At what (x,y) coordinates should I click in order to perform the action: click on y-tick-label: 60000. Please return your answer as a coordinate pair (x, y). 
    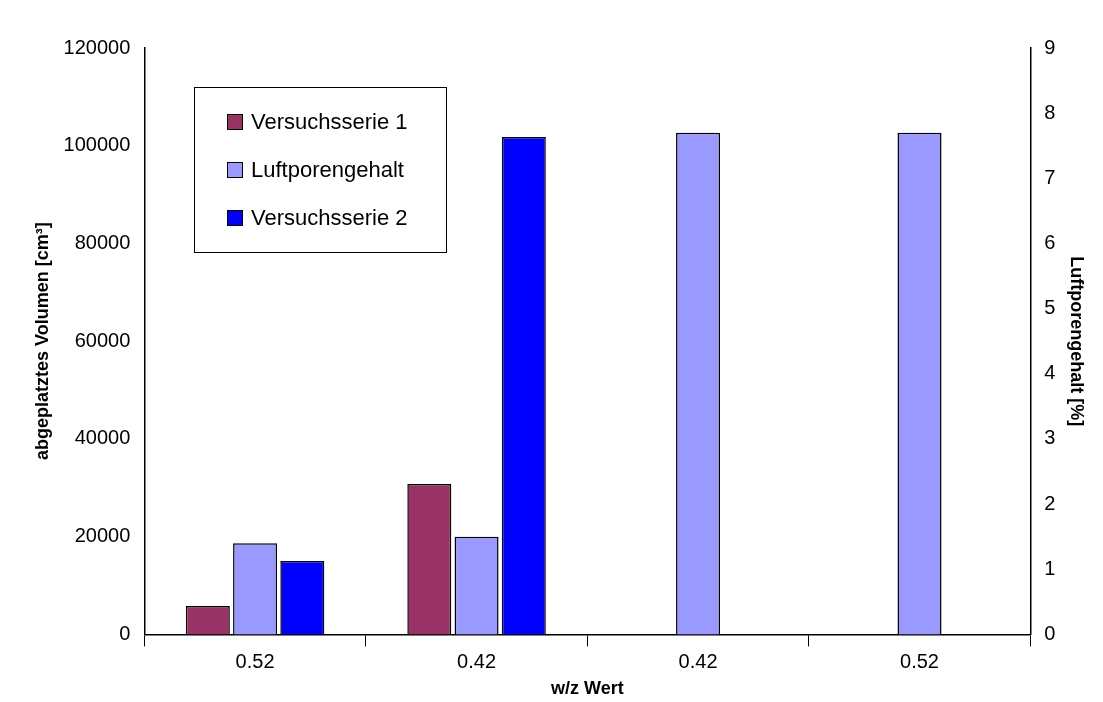
    Looking at the image, I should click on (102, 339).